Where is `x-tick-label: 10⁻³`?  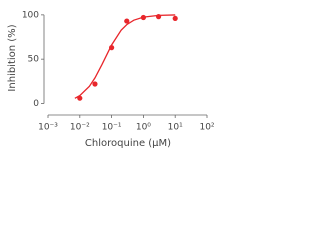 x-tick-label: 10⁻³ is located at coordinates (48, 128).